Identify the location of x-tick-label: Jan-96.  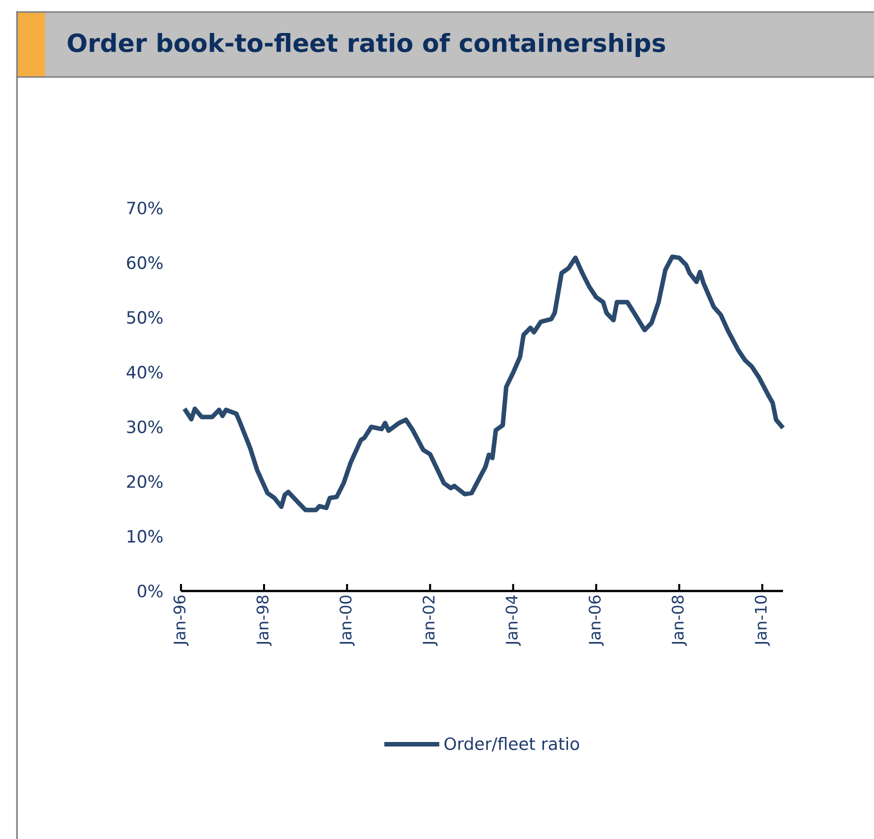
(181, 621).